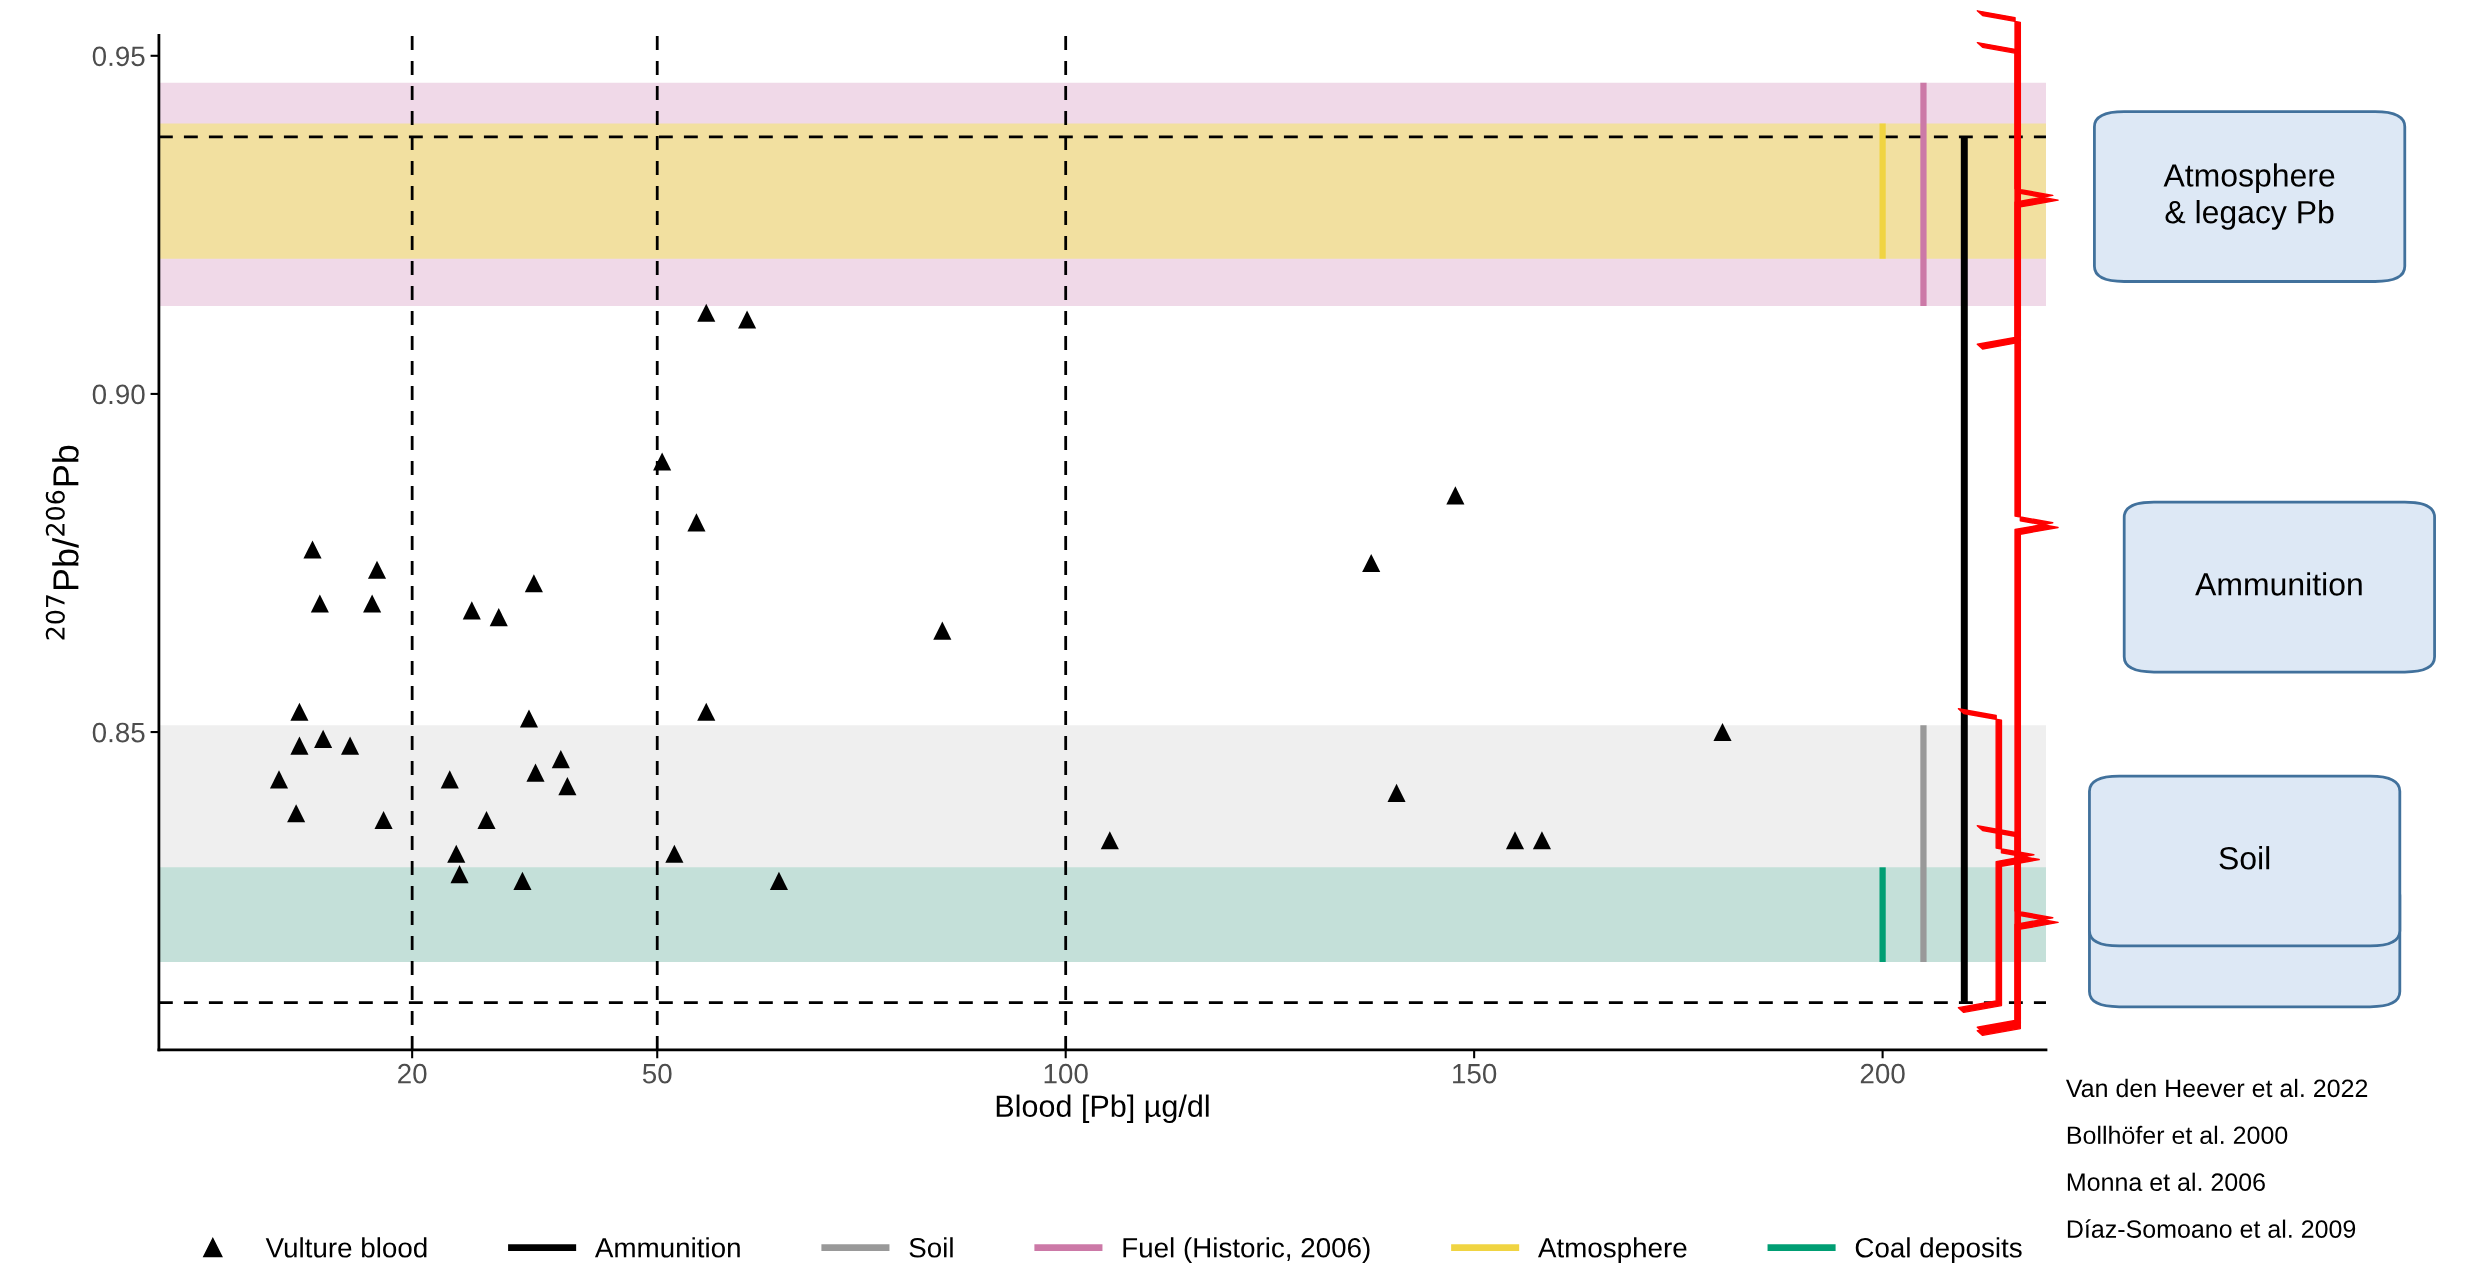 The image size is (2483, 1268). I want to click on text: Monna et al. 2006, so click(2166, 1182).